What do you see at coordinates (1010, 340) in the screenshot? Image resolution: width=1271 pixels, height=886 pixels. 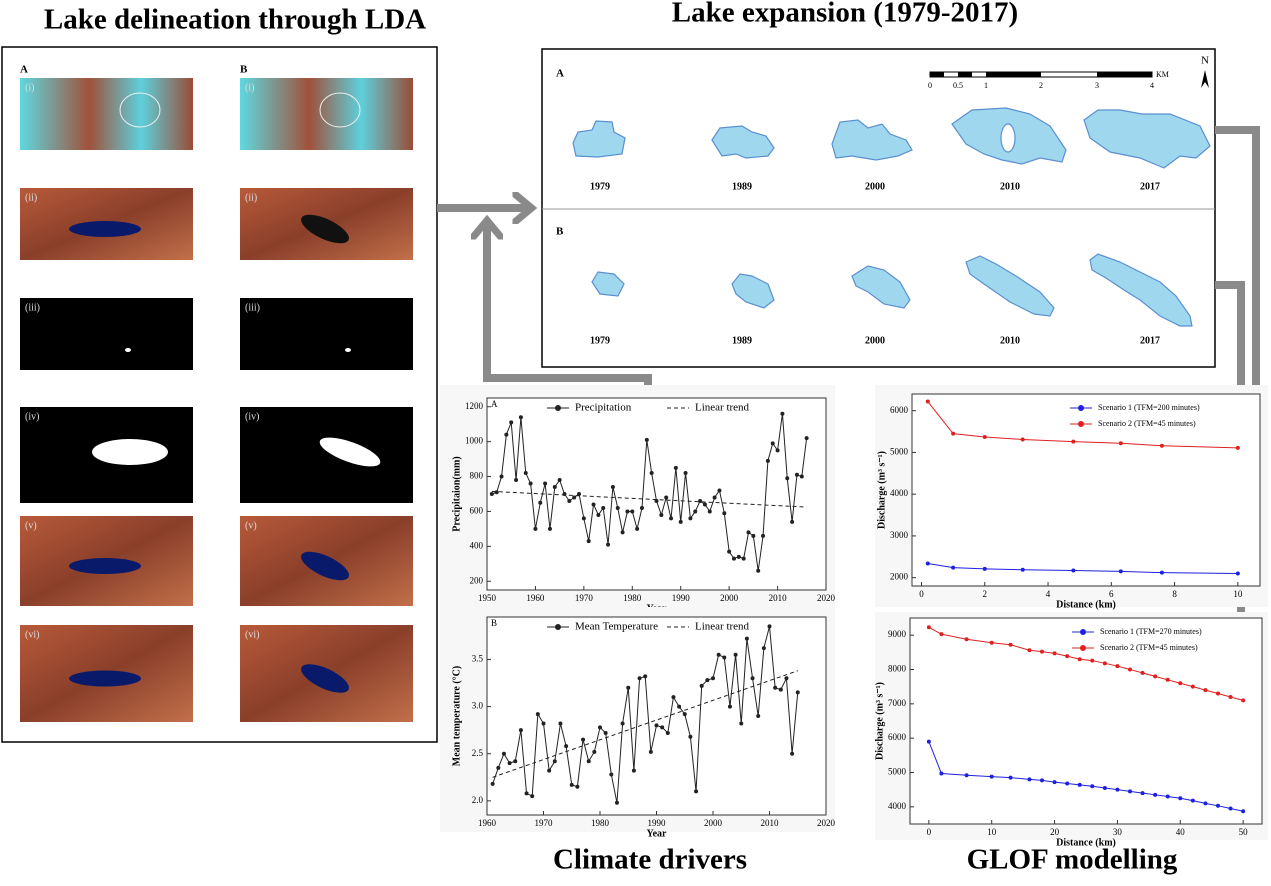 I see `year-label: 2010` at bounding box center [1010, 340].